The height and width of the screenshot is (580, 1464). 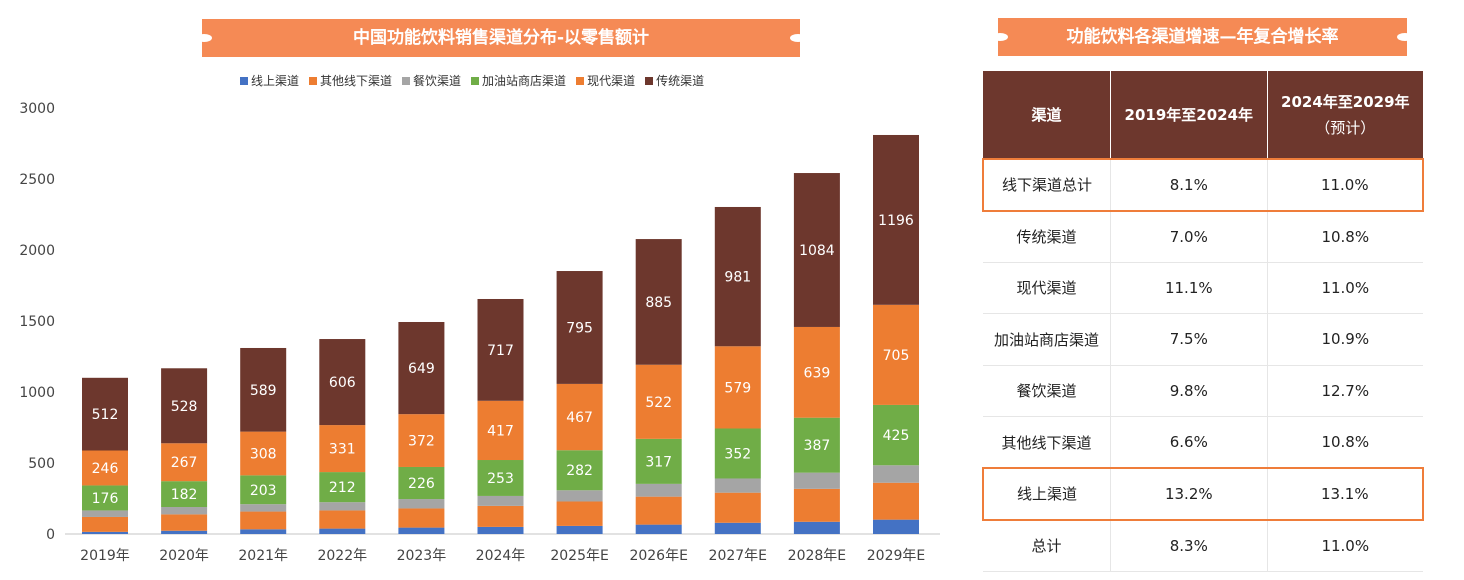 I want to click on table-row: 总计 8.3% 11.0%, so click(x=1203, y=545).